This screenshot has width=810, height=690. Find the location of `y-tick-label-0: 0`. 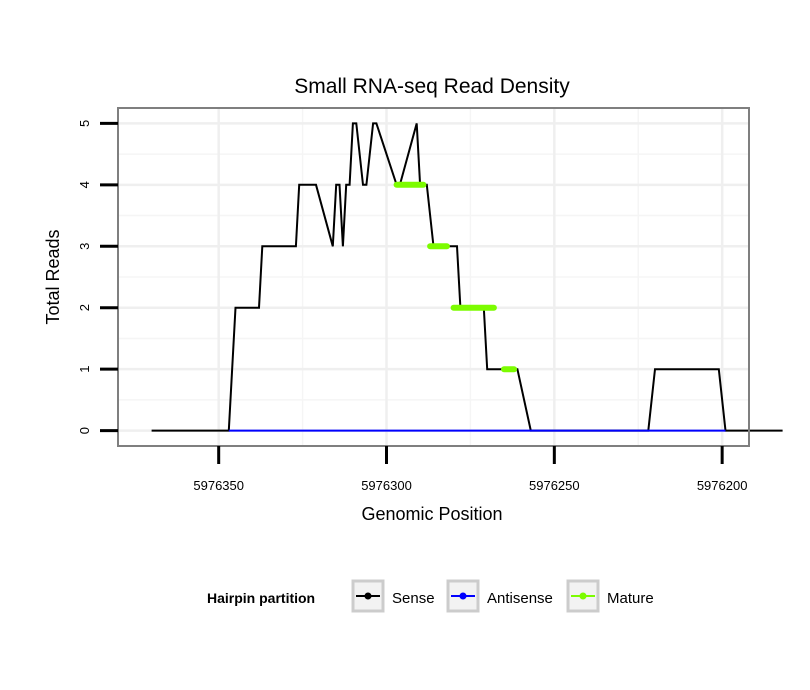

y-tick-label-0: 0 is located at coordinates (84, 430).